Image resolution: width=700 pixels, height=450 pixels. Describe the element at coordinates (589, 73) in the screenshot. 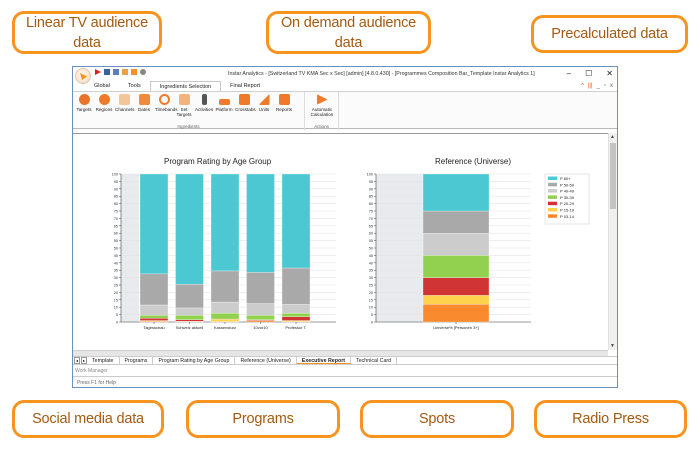

I see `maximize-button: ☐` at that location.